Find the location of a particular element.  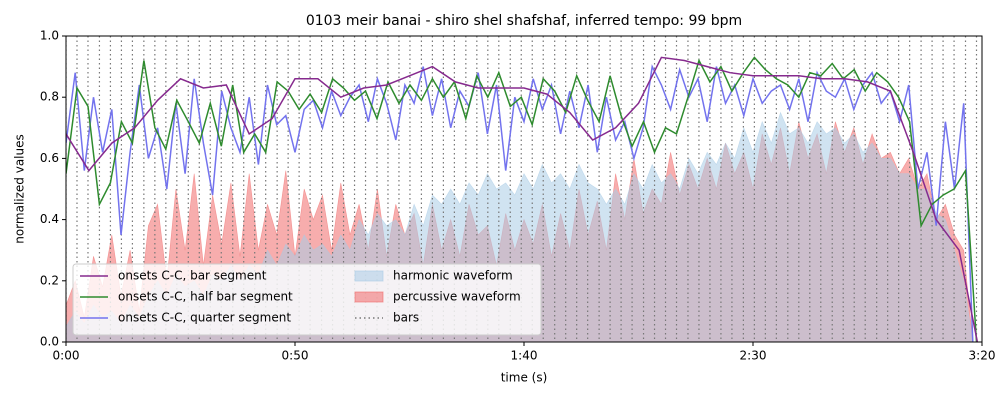

x-tick-label: 0:00 is located at coordinates (66, 356).